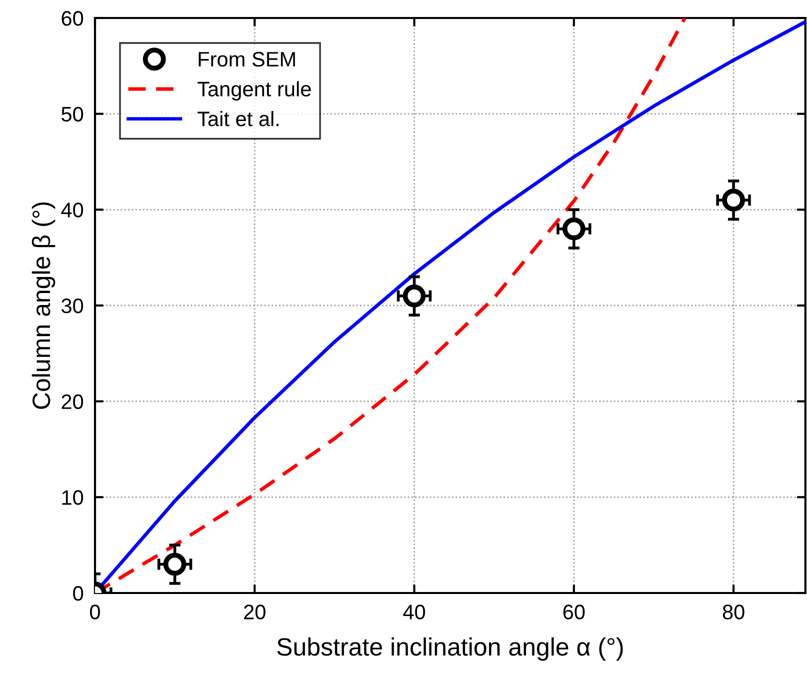  I want to click on legend-label: Tangent rule, so click(254, 91).